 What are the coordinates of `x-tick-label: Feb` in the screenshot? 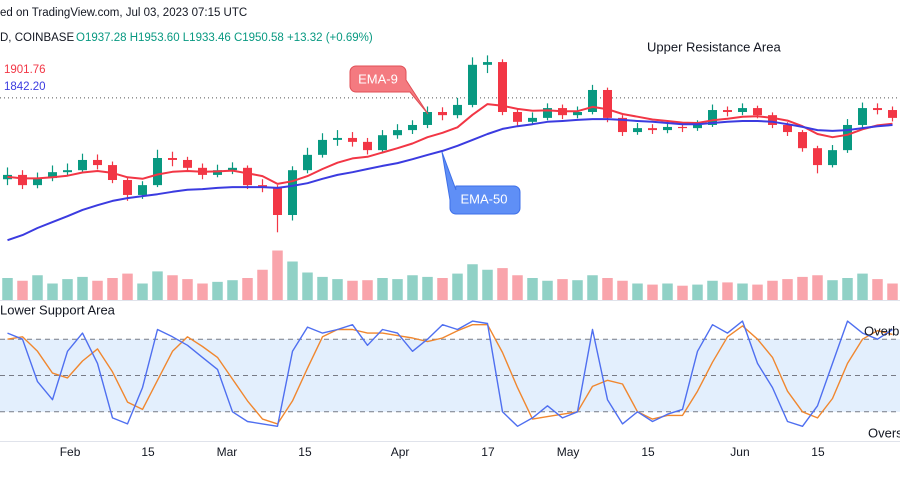 It's located at (70, 452).